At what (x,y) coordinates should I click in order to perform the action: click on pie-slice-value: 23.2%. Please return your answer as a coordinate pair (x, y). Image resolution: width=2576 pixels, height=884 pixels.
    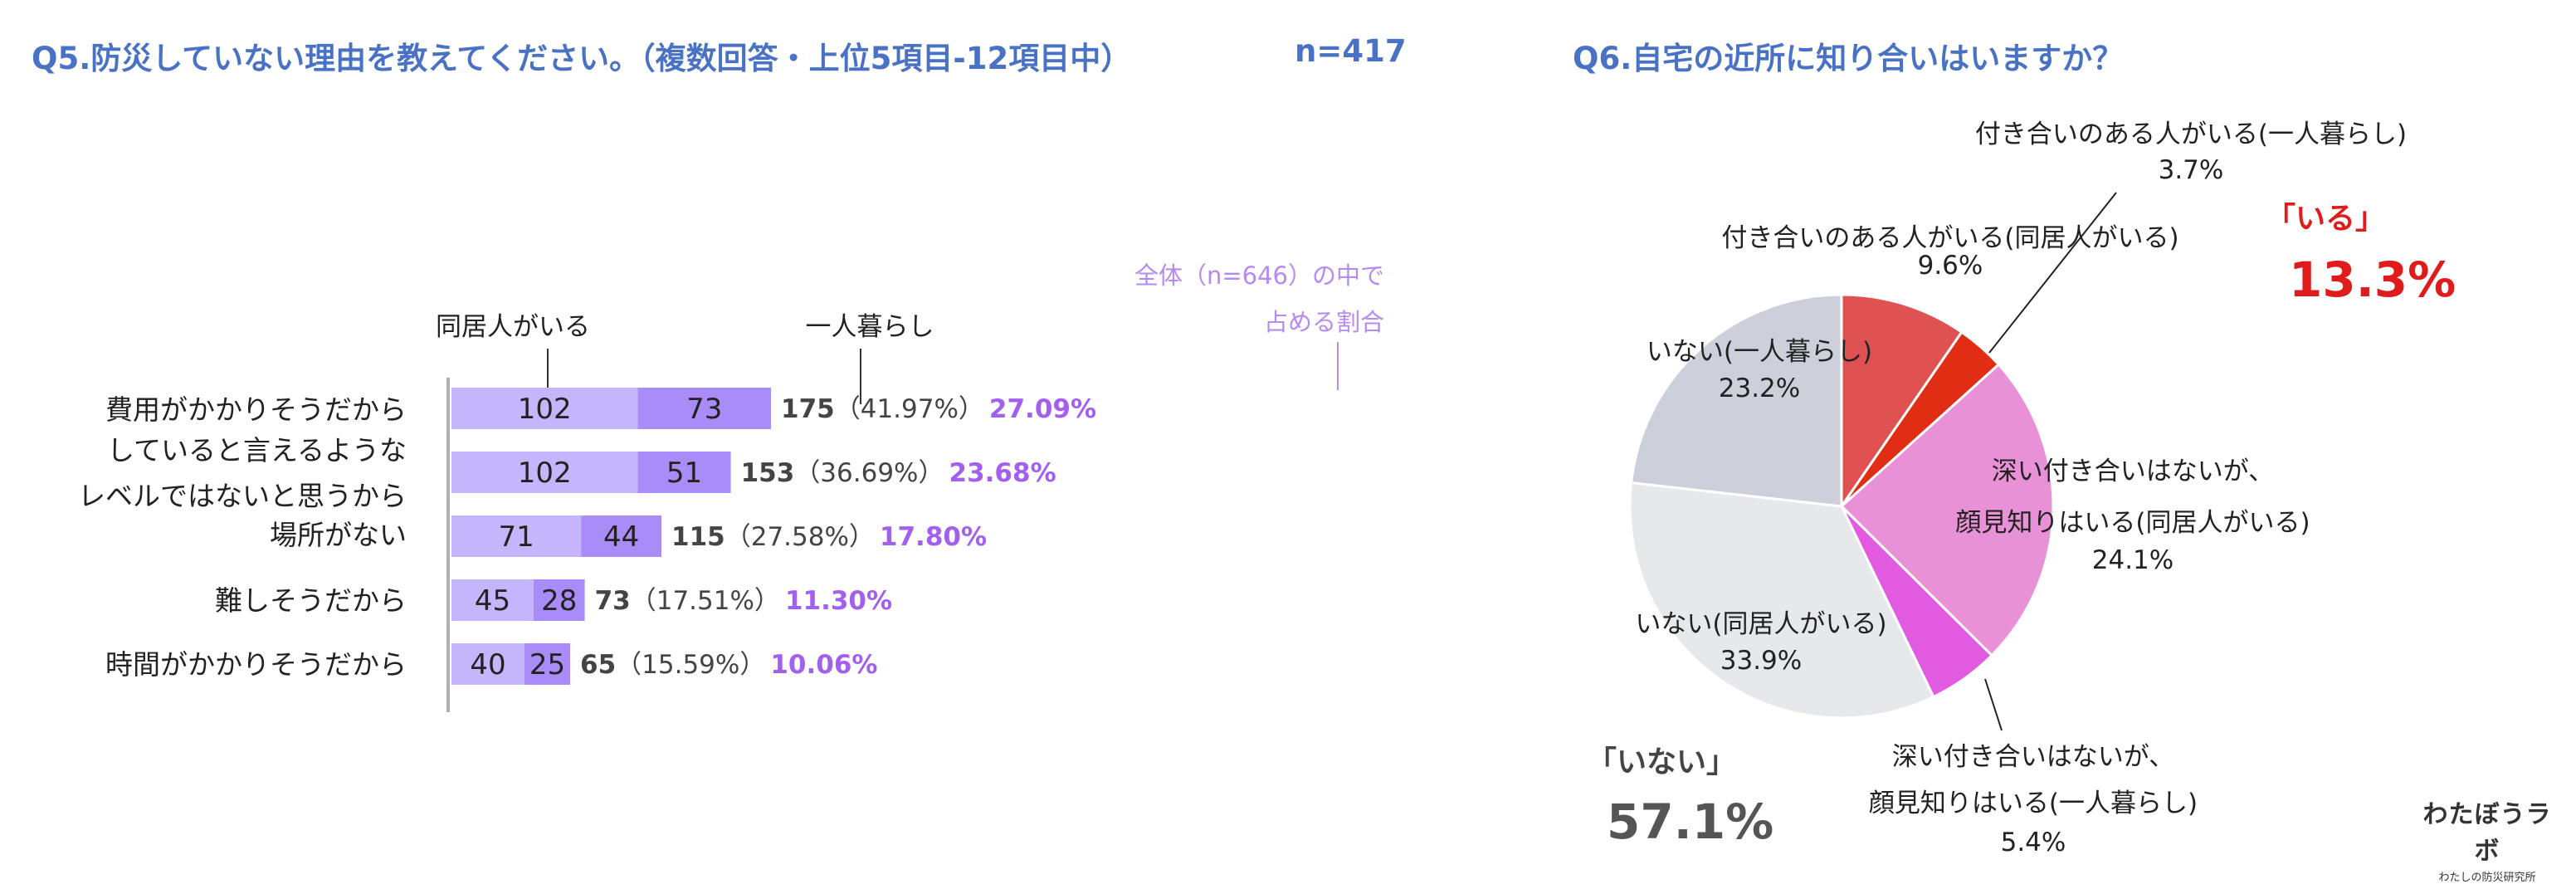
    Looking at the image, I should click on (1760, 388).